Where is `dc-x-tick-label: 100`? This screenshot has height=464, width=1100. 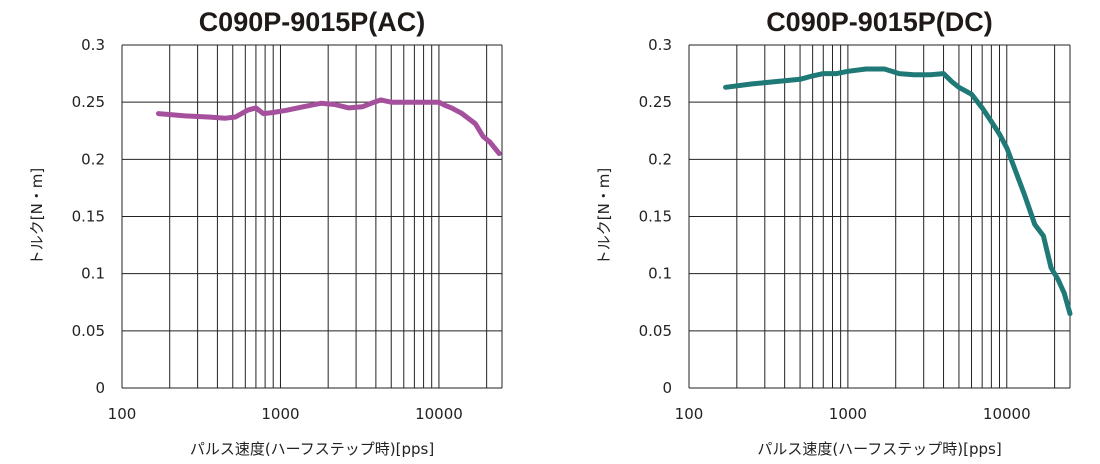 dc-x-tick-label: 100 is located at coordinates (689, 414).